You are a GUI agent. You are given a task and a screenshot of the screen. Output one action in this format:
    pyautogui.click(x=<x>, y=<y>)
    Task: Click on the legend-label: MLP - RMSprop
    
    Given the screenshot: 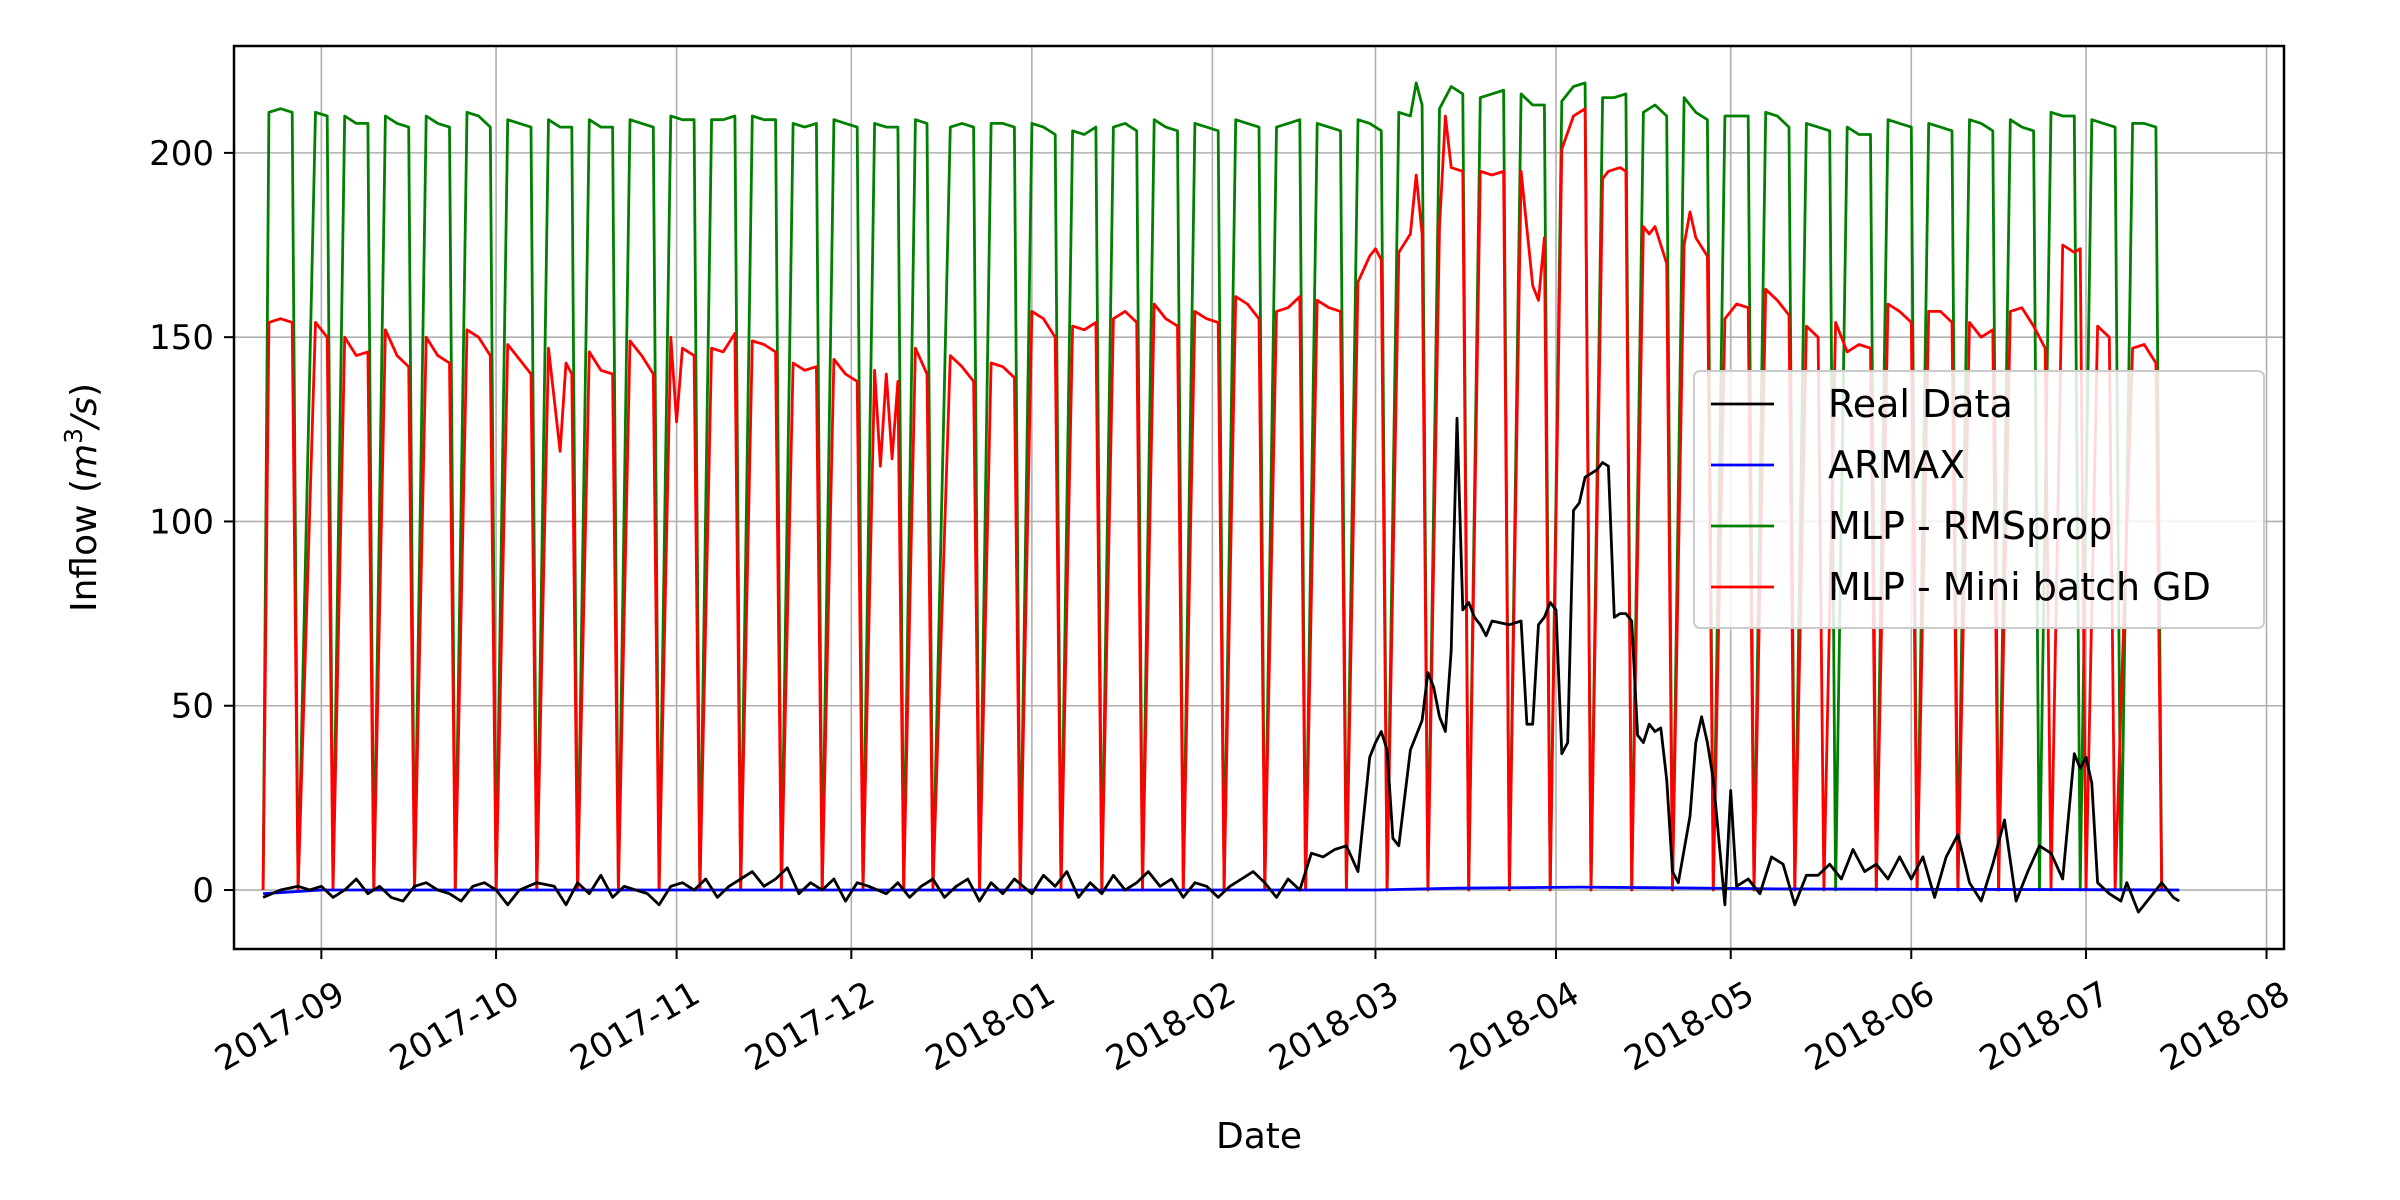 What is the action you would take?
    pyautogui.click(x=1970, y=526)
    